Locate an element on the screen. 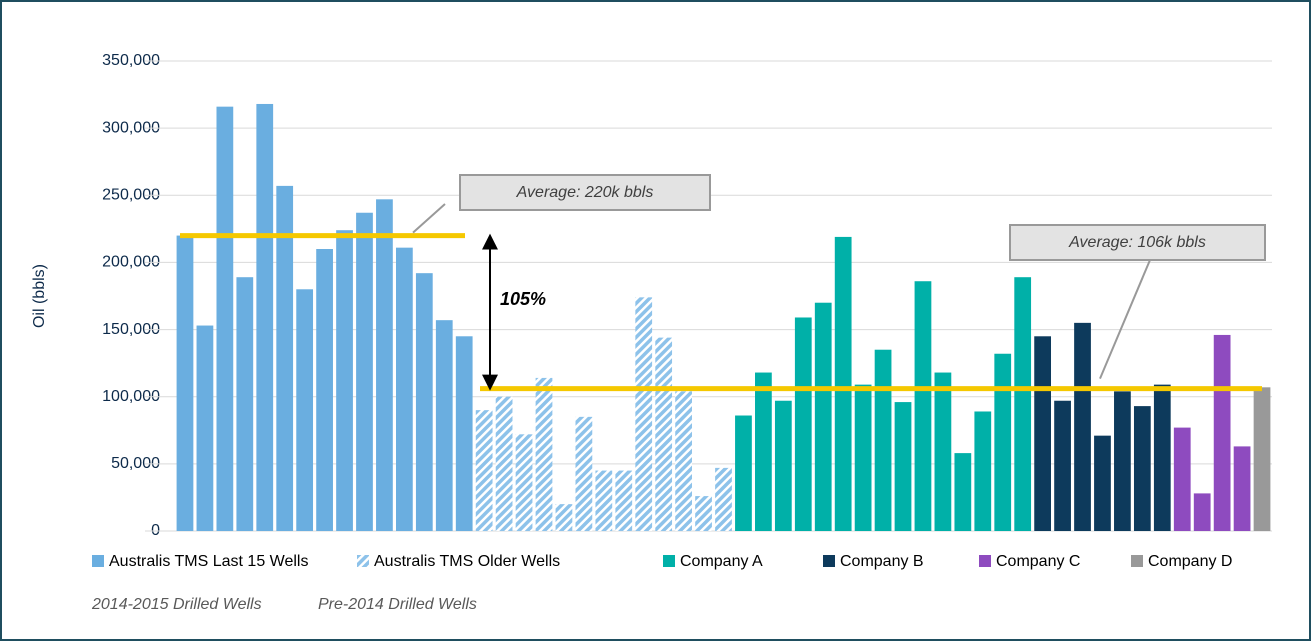 This screenshot has height=641, width=1311. legend-label: Company A is located at coordinates (721, 561).